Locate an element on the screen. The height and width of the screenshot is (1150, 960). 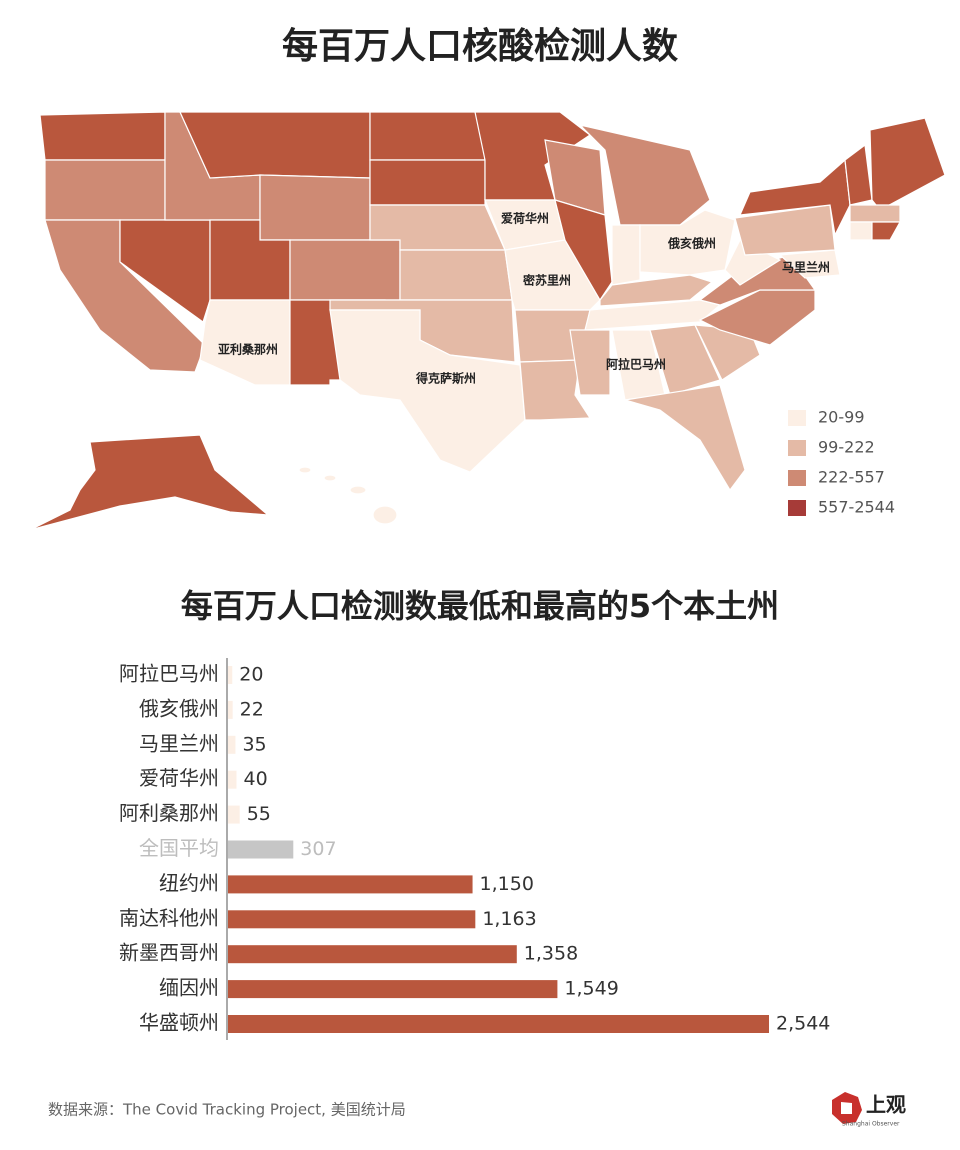
value-label: 55 is located at coordinates (259, 814).